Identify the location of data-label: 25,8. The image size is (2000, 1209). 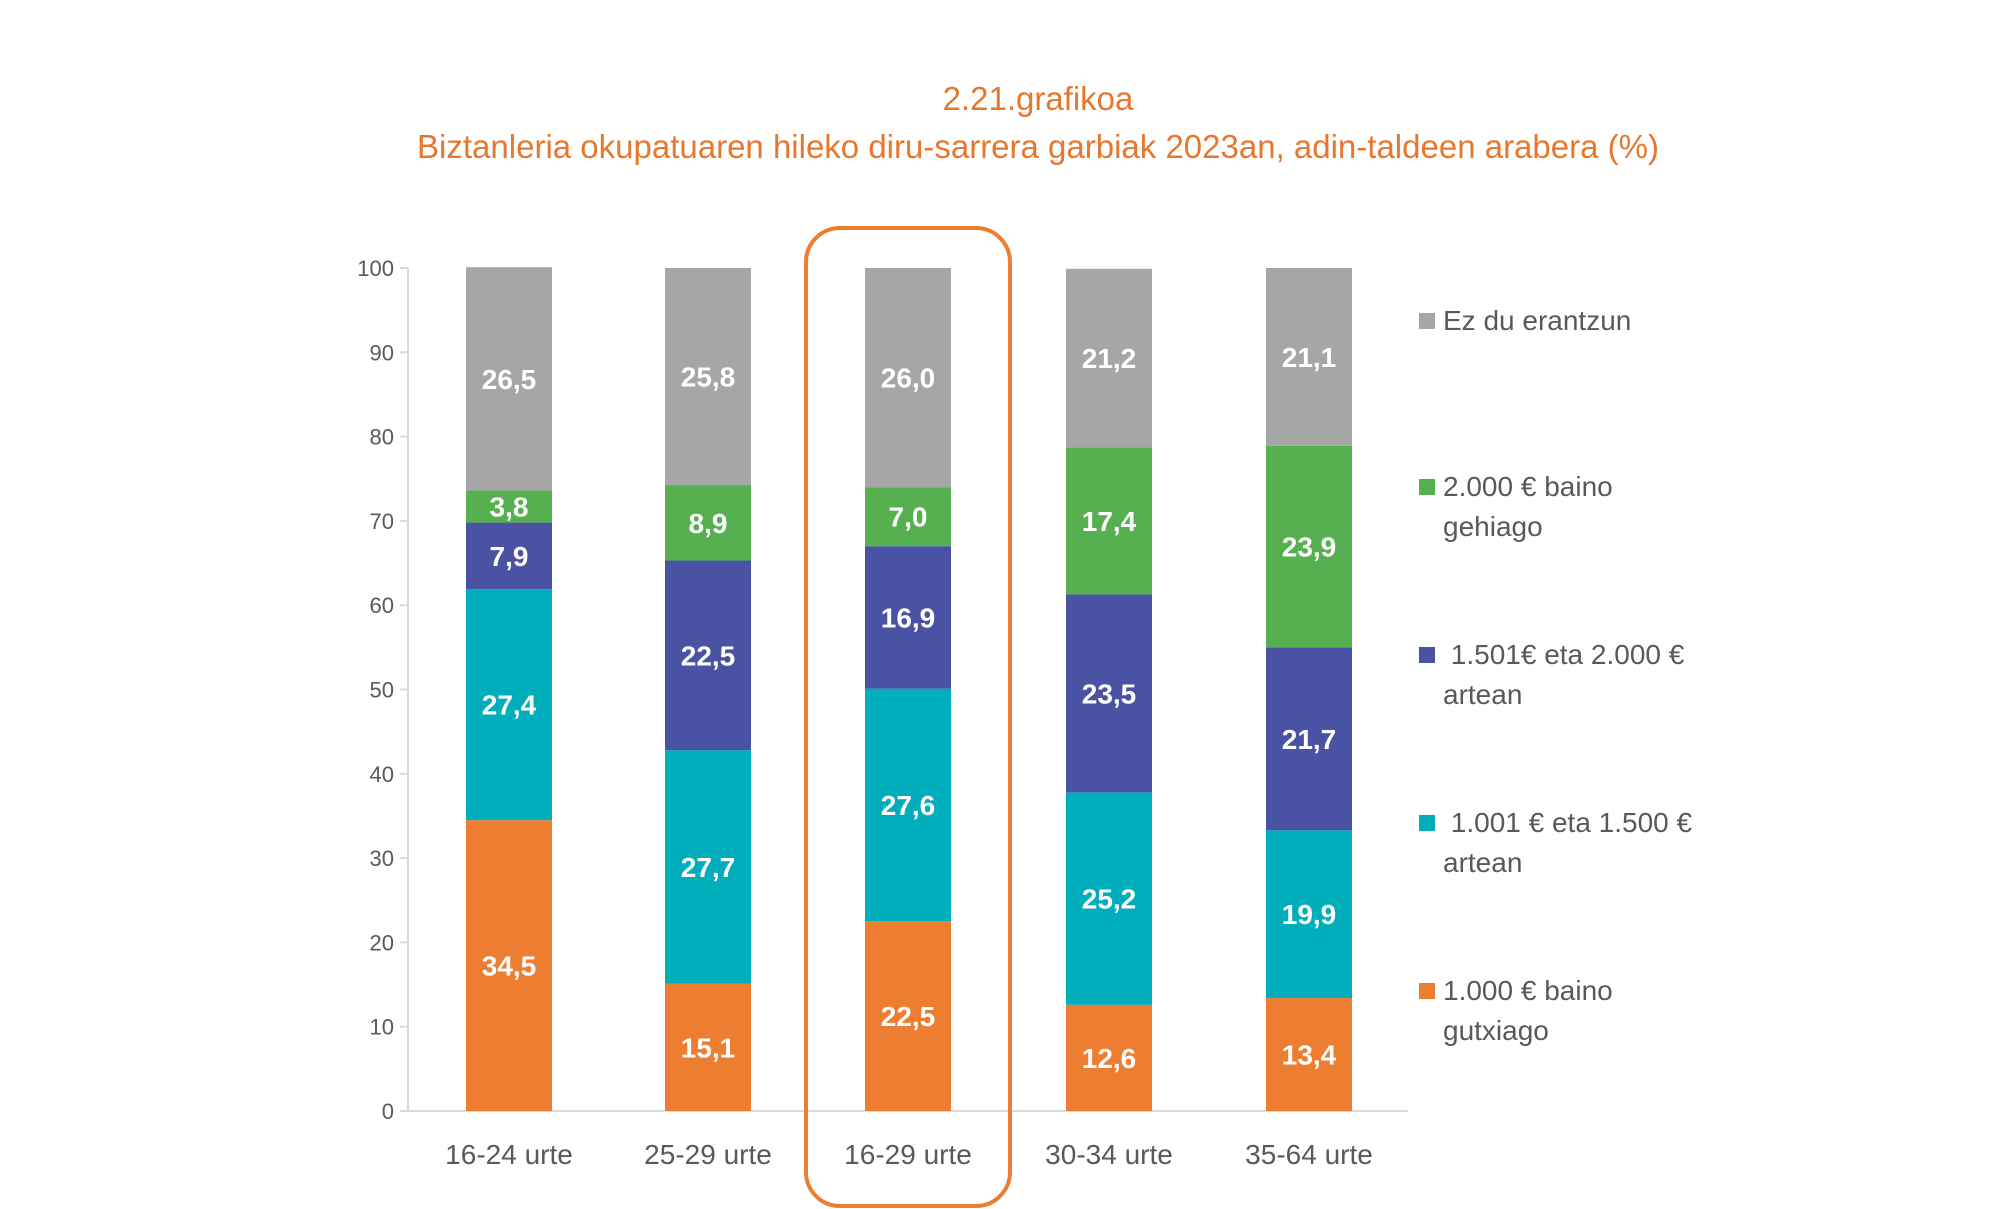
(708, 377).